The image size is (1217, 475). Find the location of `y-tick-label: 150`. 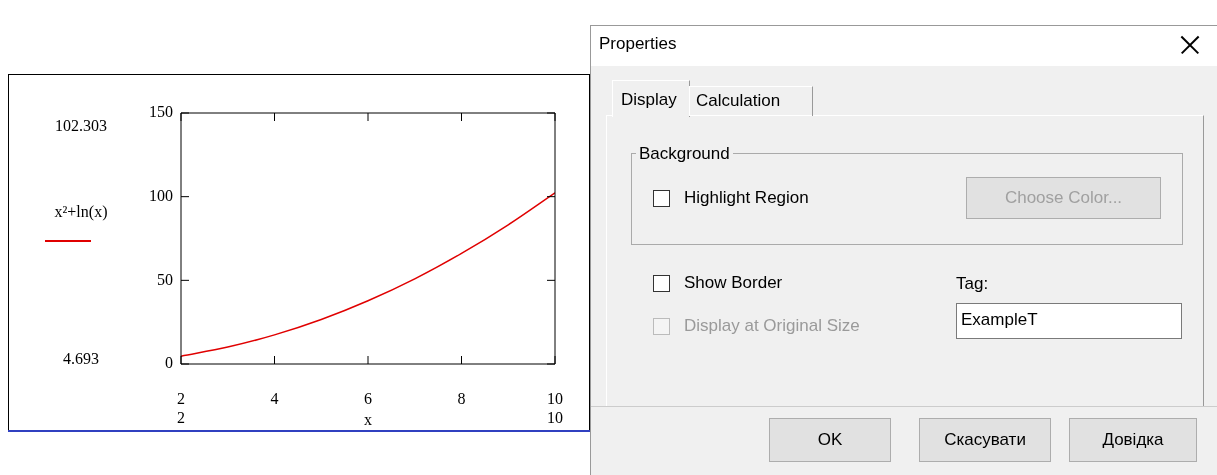

y-tick-label: 150 is located at coordinates (161, 112).